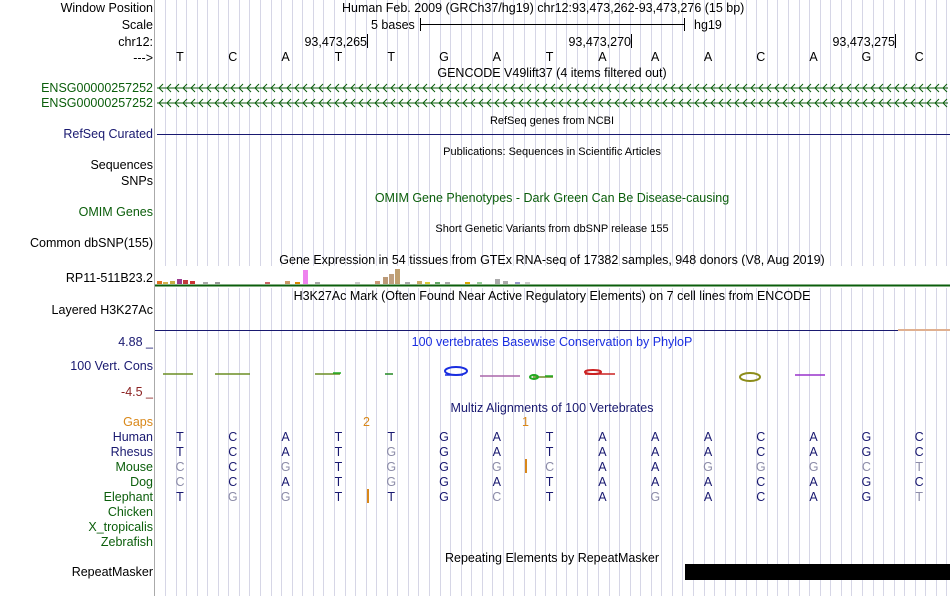 This screenshot has height=596, width=950. I want to click on multiz-title: Multiz Alignments of 100 Vertebrates, so click(552, 408).